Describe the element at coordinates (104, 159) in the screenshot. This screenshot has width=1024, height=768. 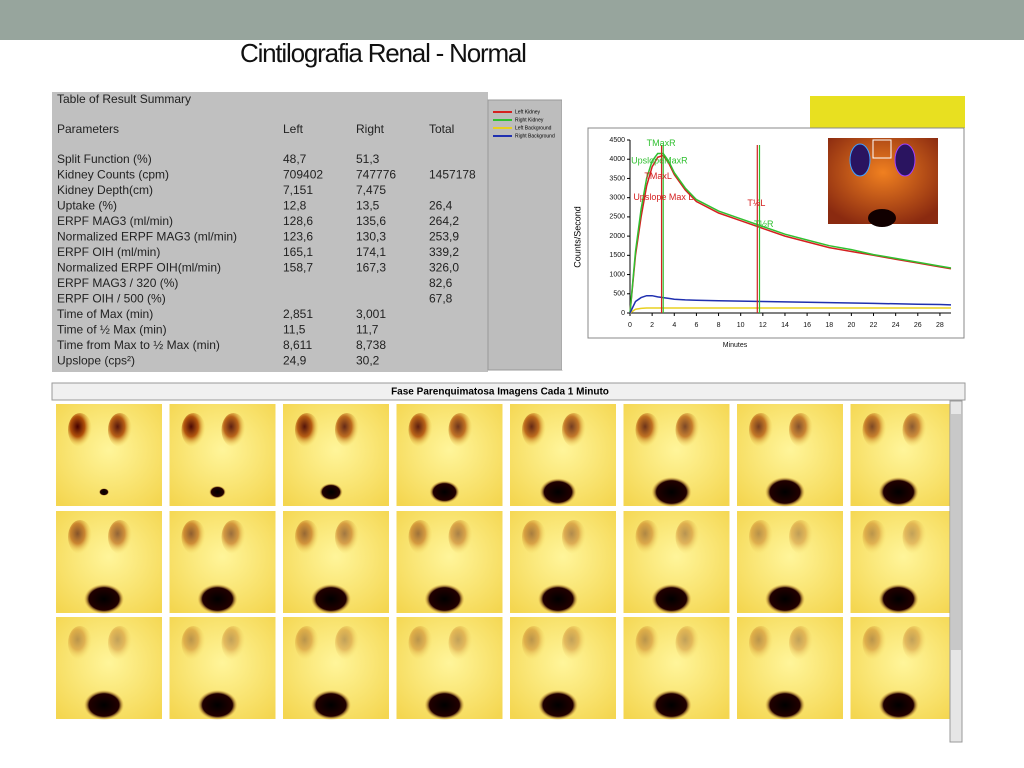
I see `table-cell: Split Function (%)` at that location.